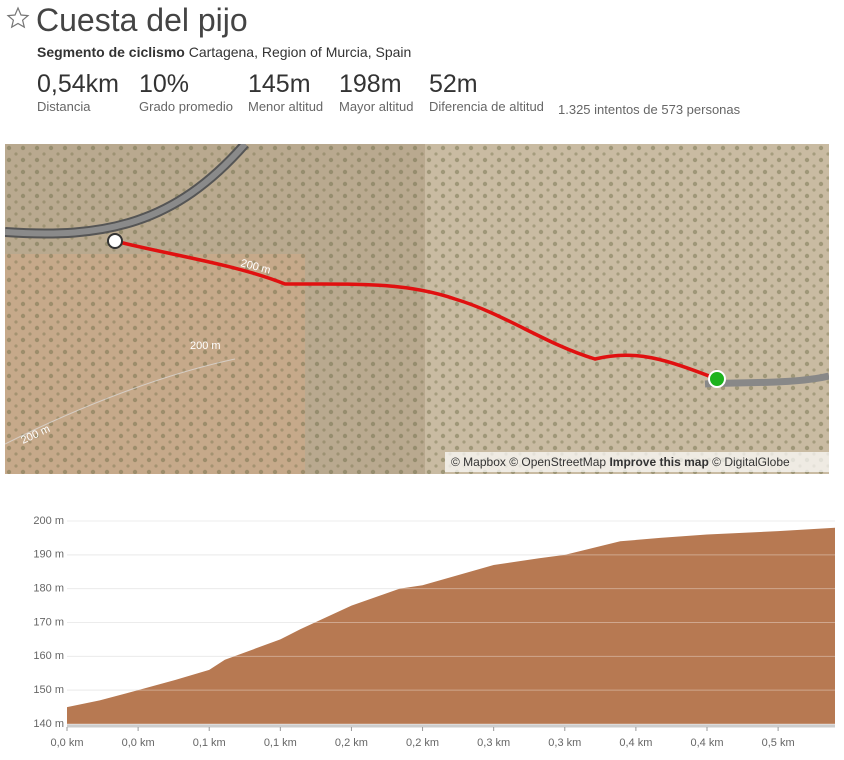 This screenshot has width=844, height=760. I want to click on stat-value: 0,54km, so click(78, 84).